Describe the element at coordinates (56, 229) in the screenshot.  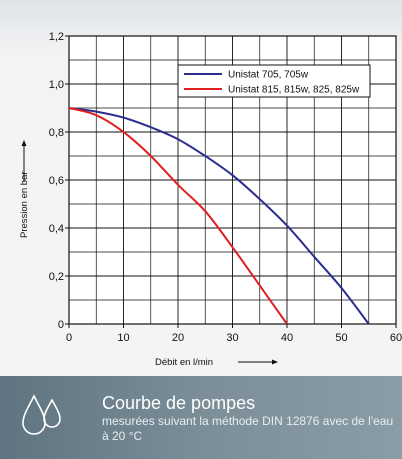
I see `y-tick-label: 0,4` at that location.